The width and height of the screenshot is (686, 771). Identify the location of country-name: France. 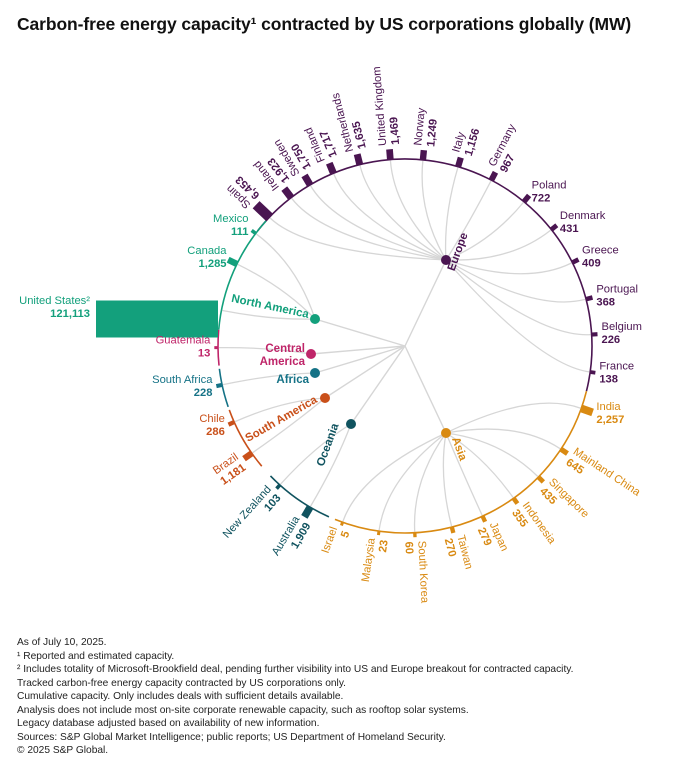
(616, 366).